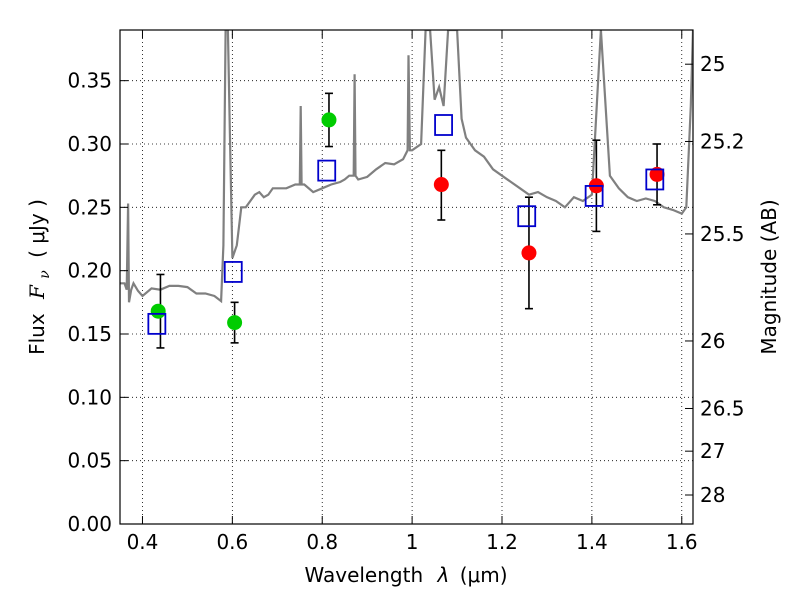 This screenshot has width=800, height=600. Describe the element at coordinates (722, 234) in the screenshot. I see `y2-tick-label: 25.5` at that location.